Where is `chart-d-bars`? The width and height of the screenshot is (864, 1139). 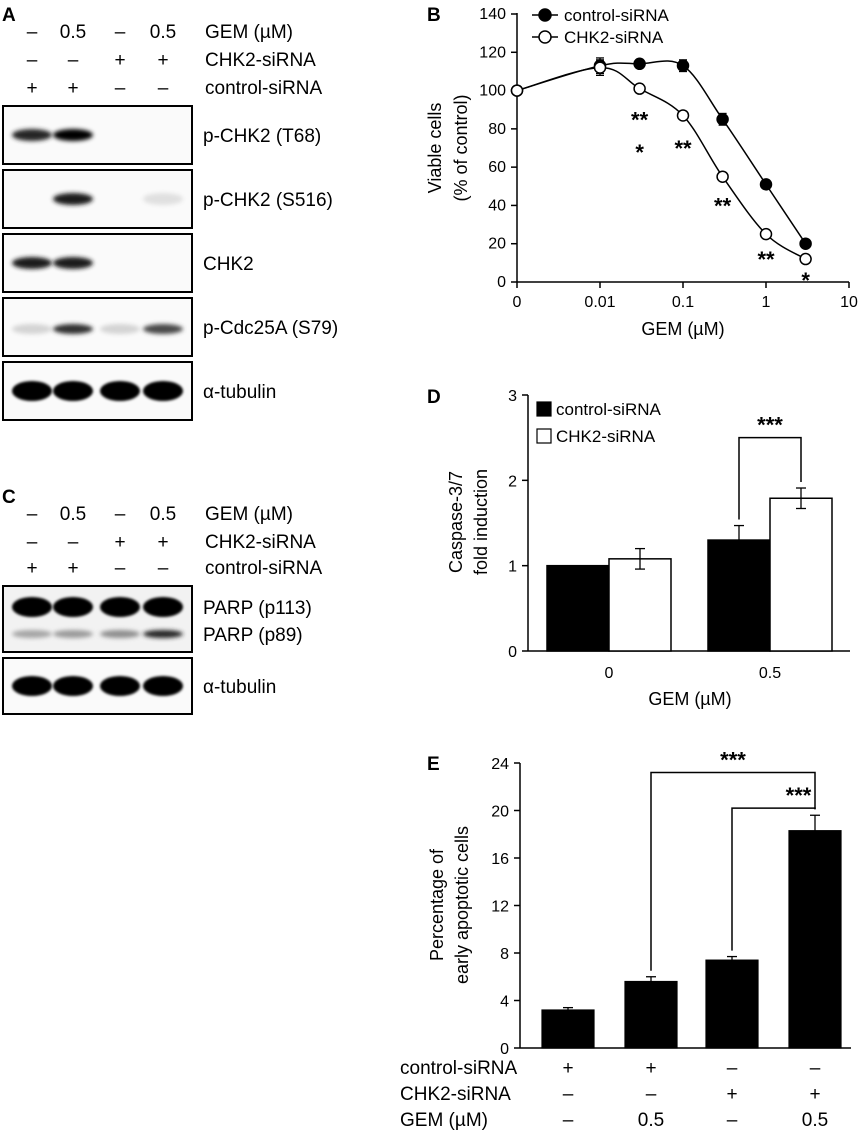 chart-d-bars is located at coordinates (689, 569).